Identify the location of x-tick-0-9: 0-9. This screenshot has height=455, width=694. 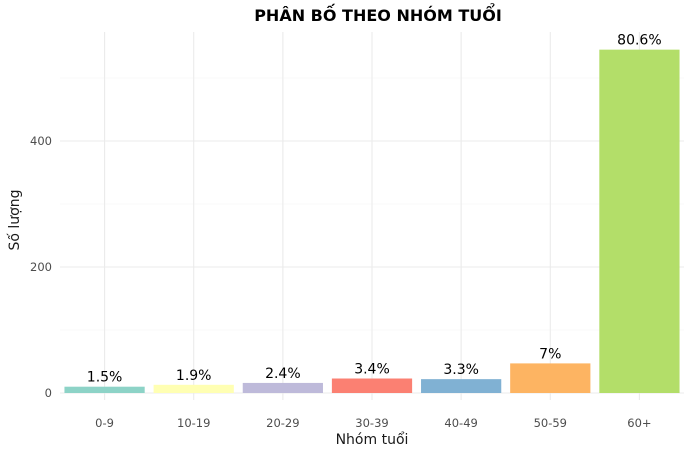
(104, 423).